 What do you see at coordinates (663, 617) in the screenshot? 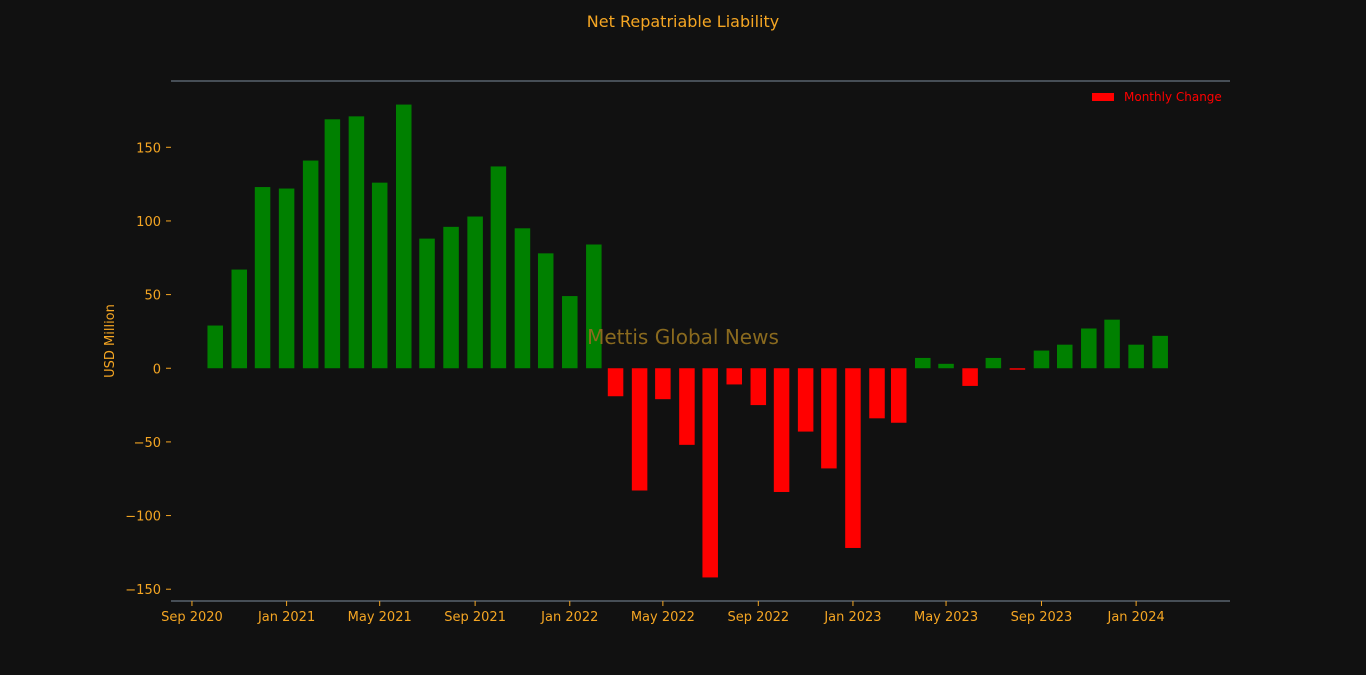
I see `x-tick-label: May 2022` at bounding box center [663, 617].